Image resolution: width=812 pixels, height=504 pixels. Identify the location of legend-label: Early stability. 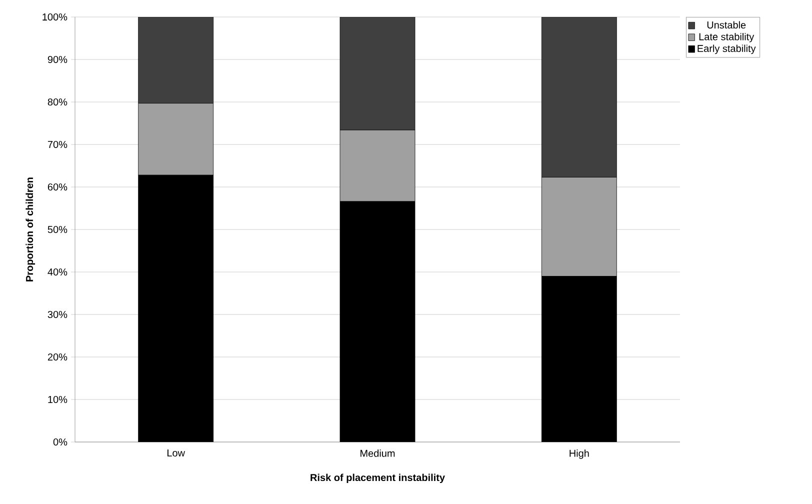
(727, 49).